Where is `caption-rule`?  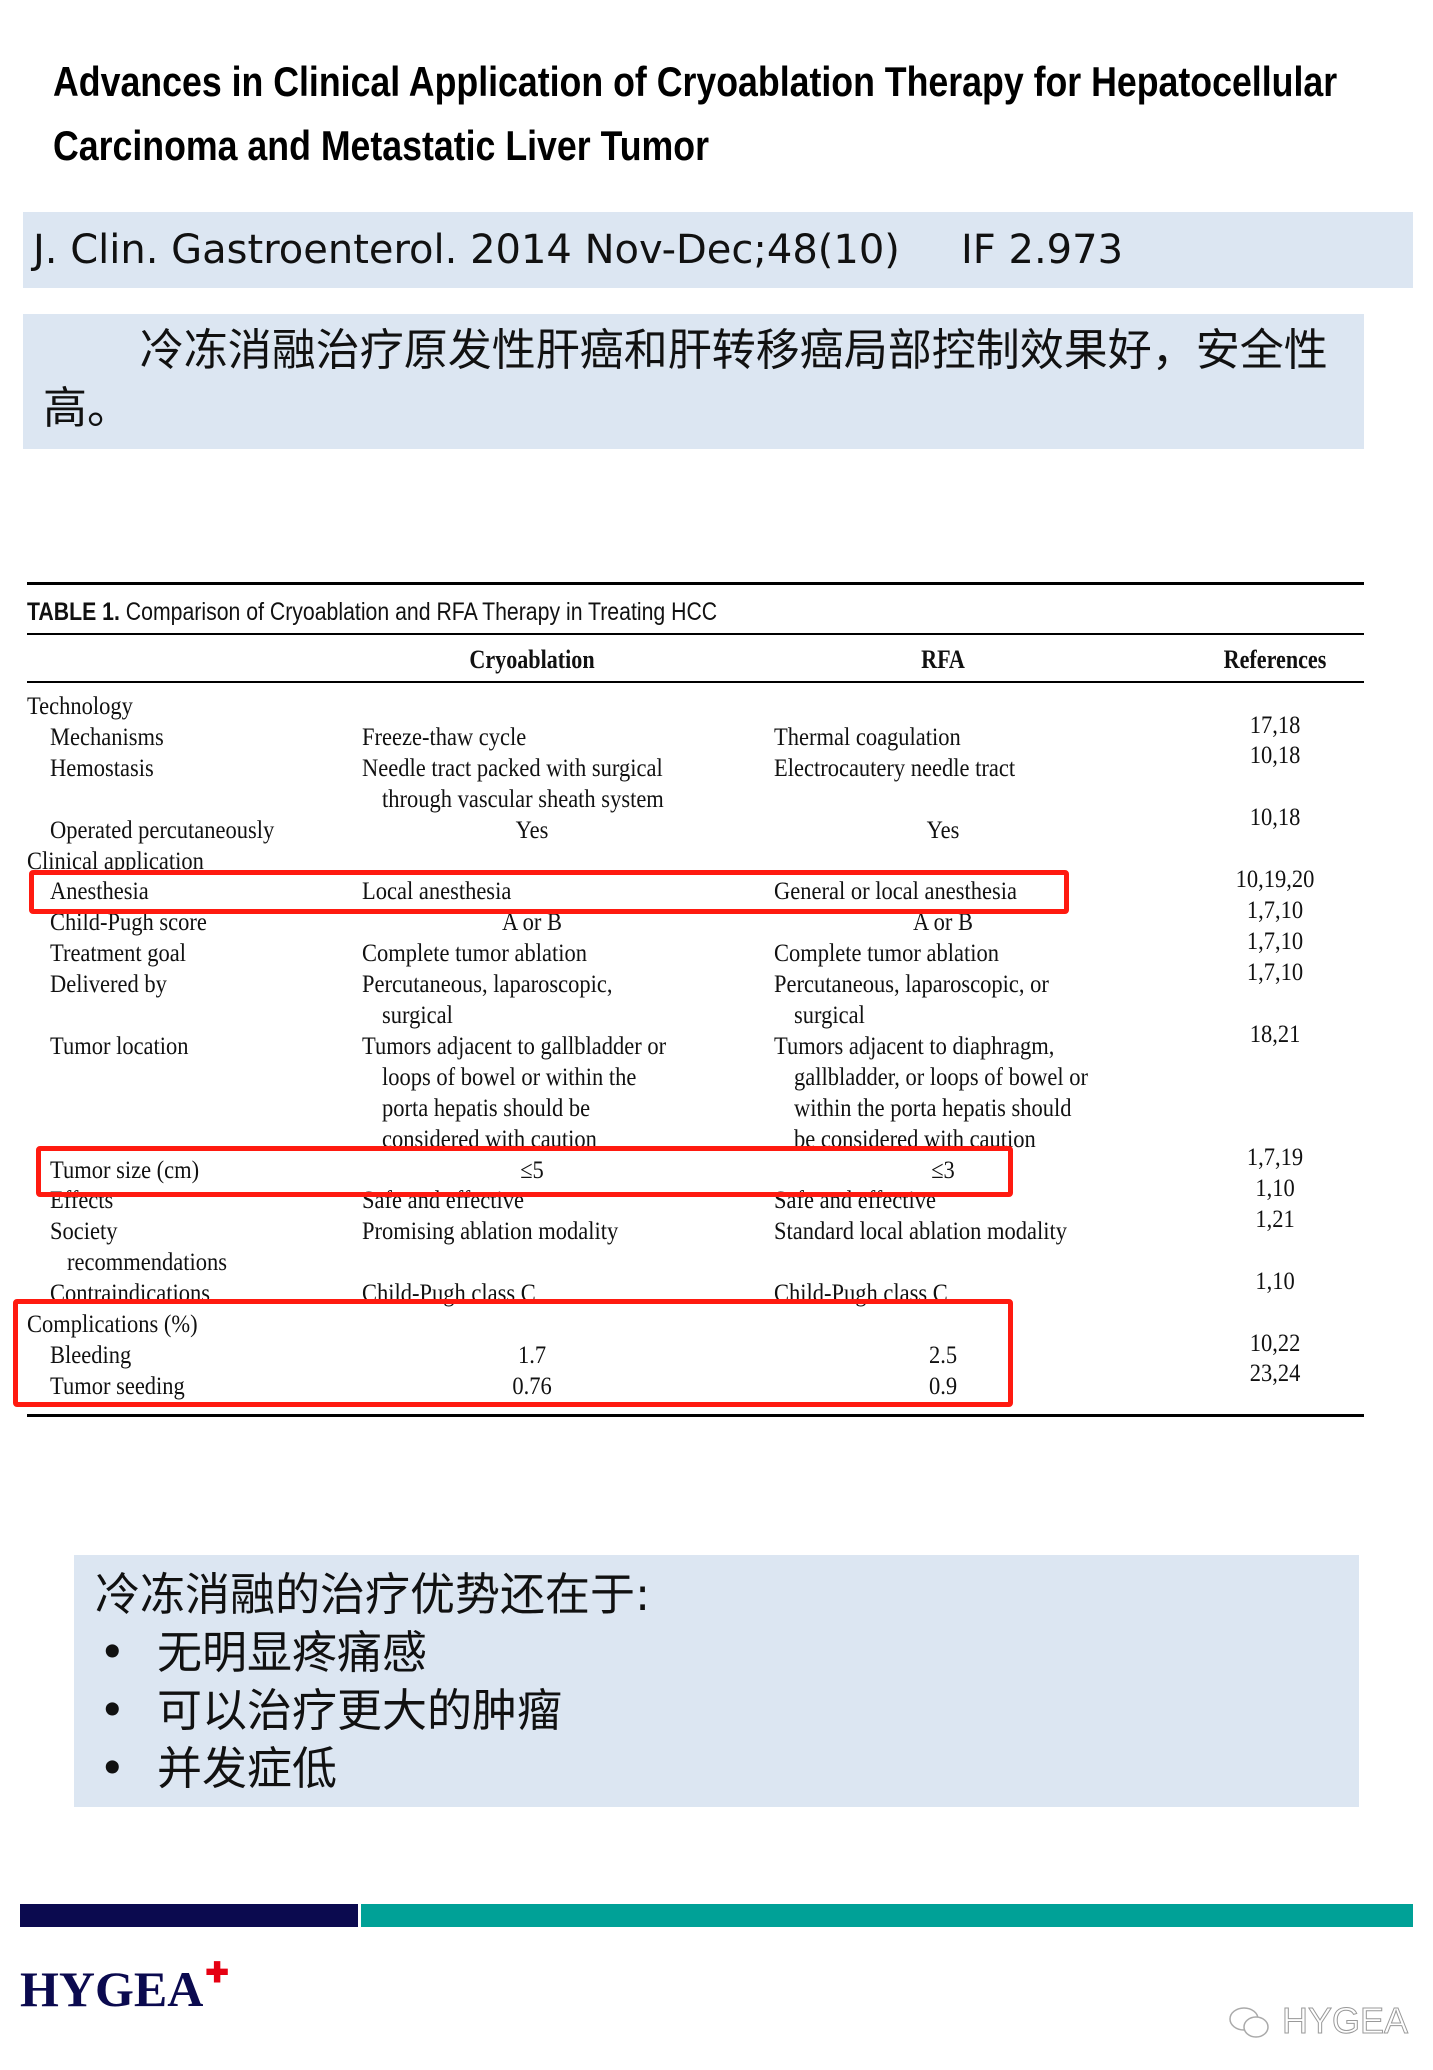
caption-rule is located at coordinates (695, 634).